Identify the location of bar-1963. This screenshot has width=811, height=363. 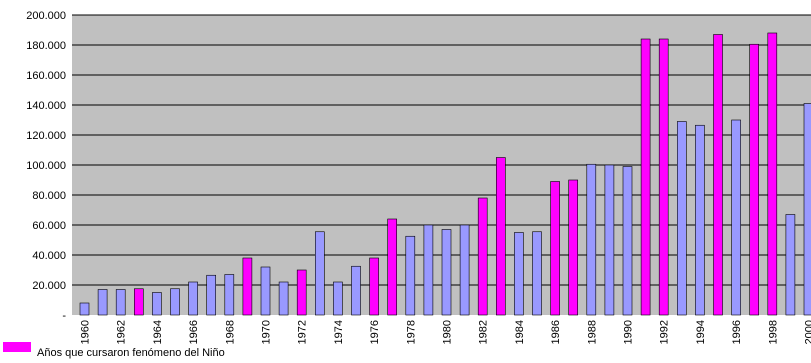
(139, 302).